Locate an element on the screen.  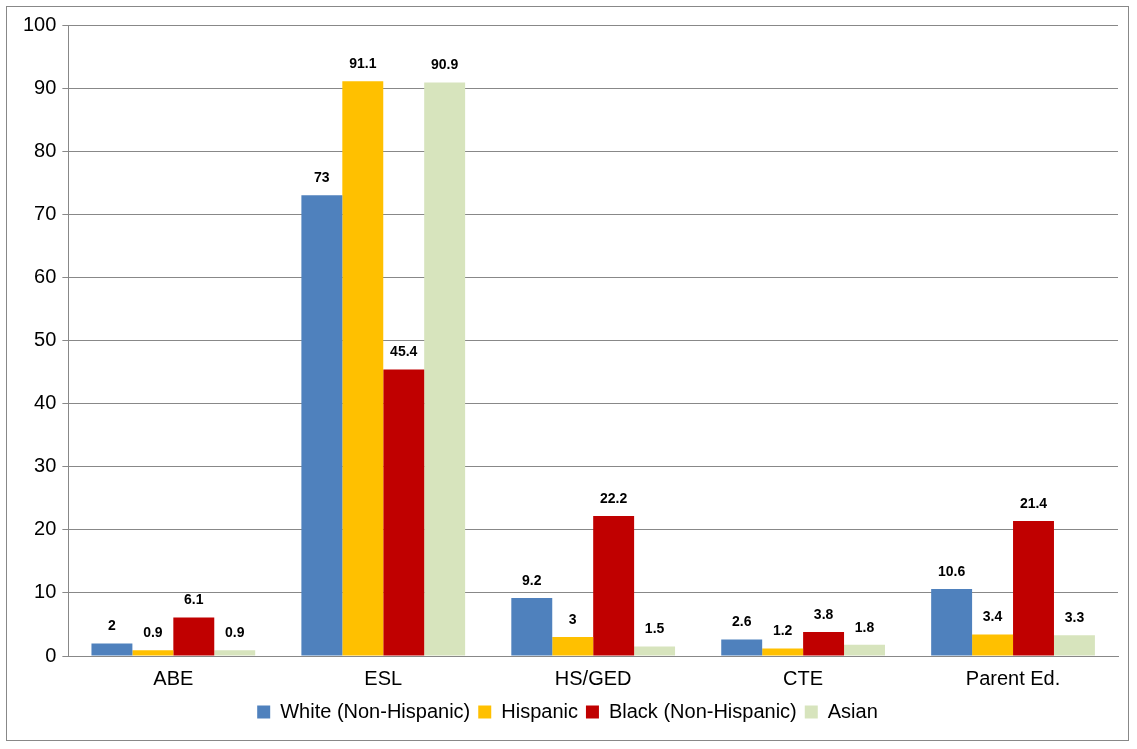
data-label: 73 is located at coordinates (322, 177).